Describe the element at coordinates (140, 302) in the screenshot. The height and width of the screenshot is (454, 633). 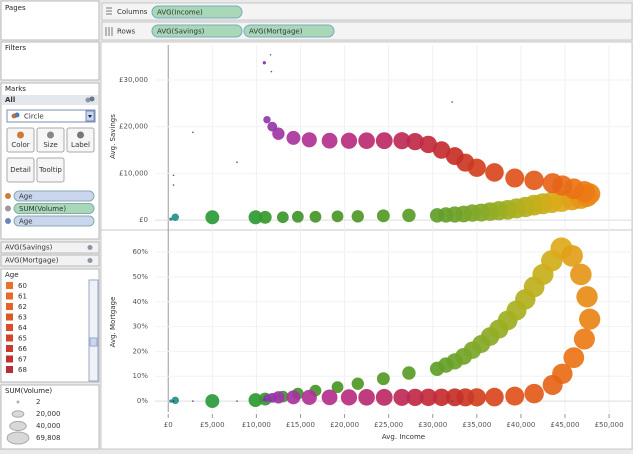
I see `y-tick-label: 40%` at that location.